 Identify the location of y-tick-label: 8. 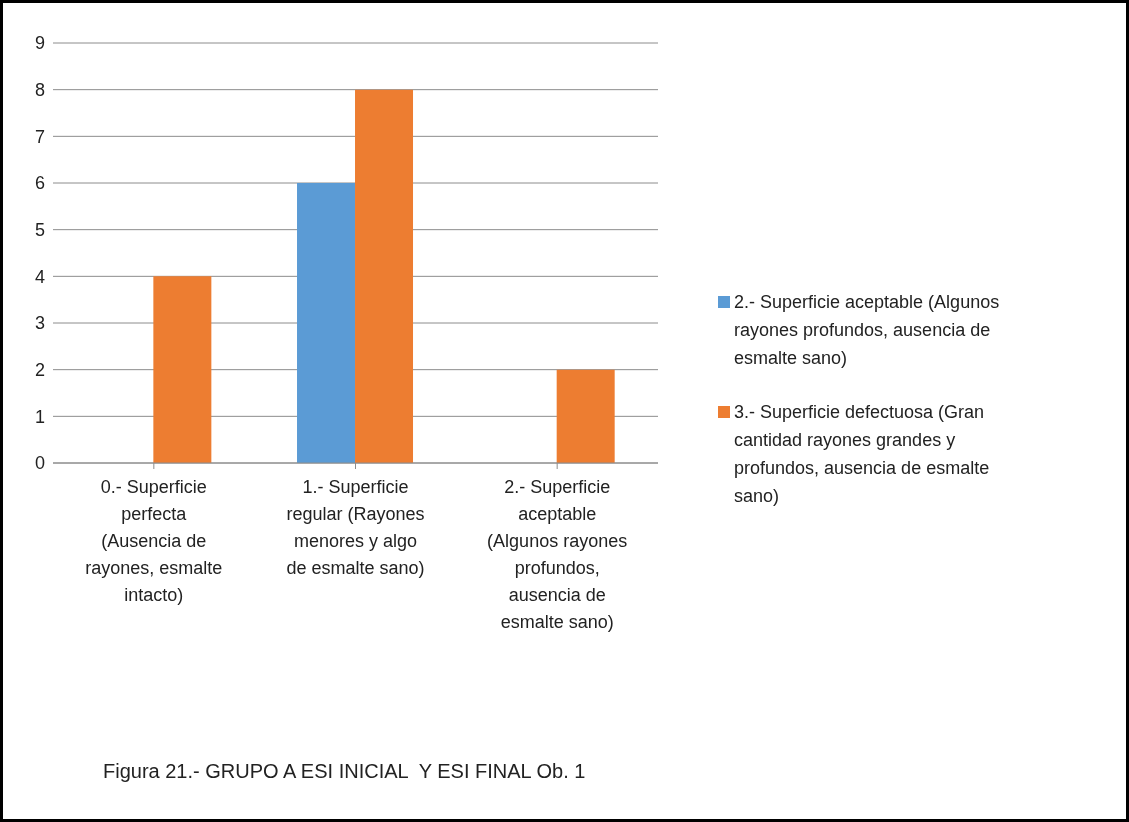
(39, 90).